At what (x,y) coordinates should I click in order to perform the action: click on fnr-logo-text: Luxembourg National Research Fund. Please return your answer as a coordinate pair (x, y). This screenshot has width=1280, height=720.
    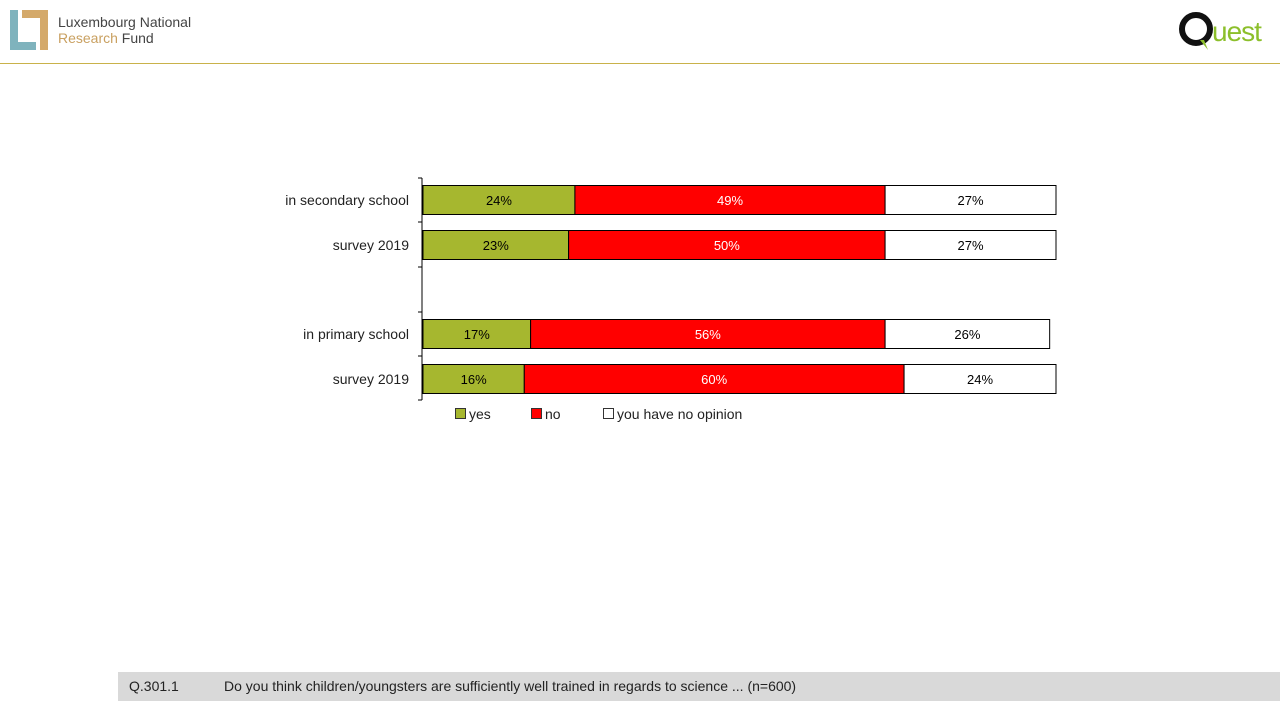
    Looking at the image, I should click on (124, 30).